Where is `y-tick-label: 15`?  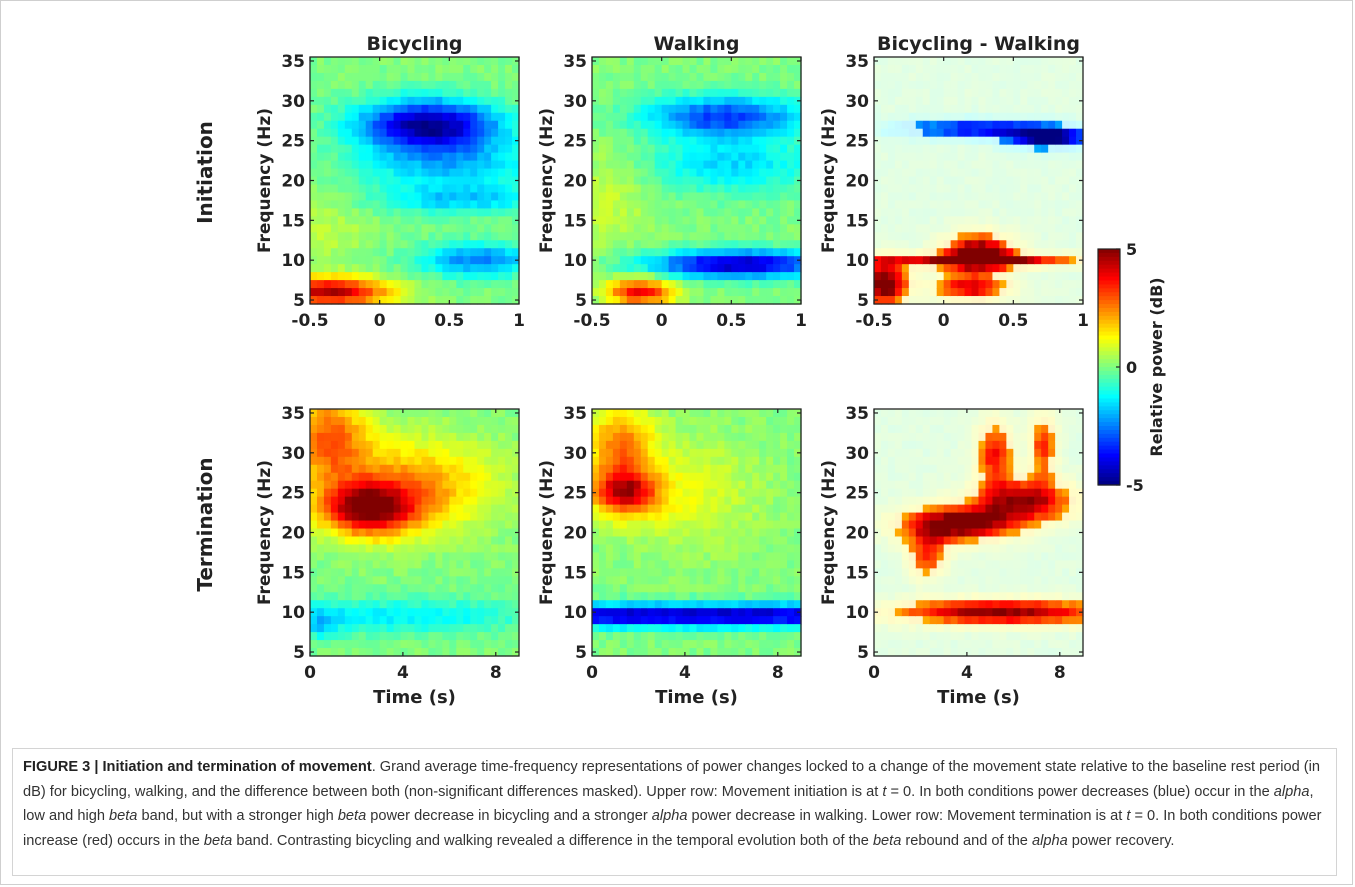 y-tick-label: 15 is located at coordinates (575, 573).